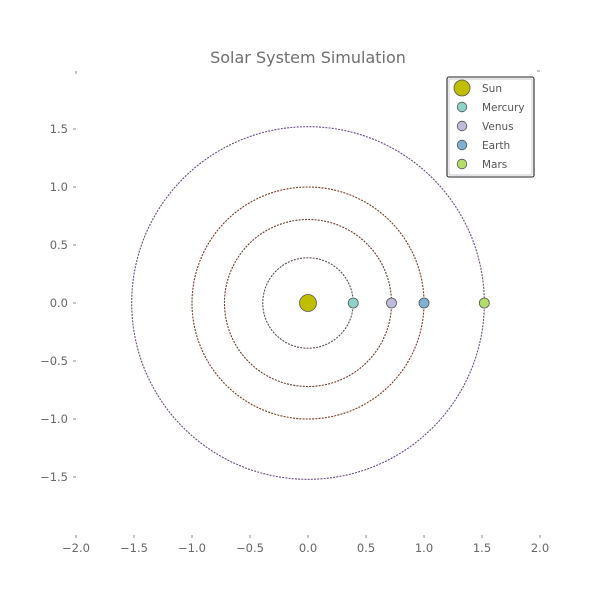 This screenshot has width=600, height=600. Describe the element at coordinates (54, 361) in the screenshot. I see `y-tick-label: −0.5` at that location.